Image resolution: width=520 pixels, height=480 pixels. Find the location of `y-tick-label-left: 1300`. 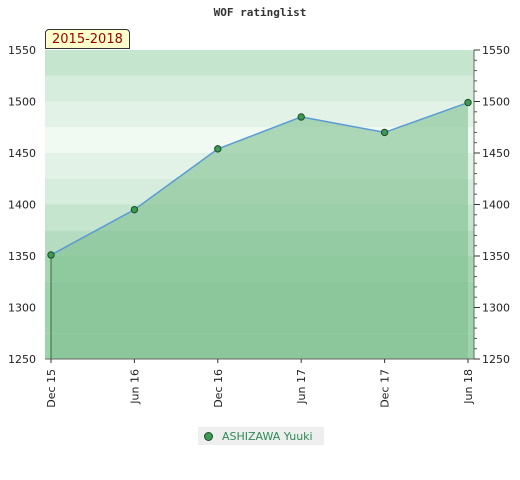

y-tick-label-left: 1300 is located at coordinates (22, 308).